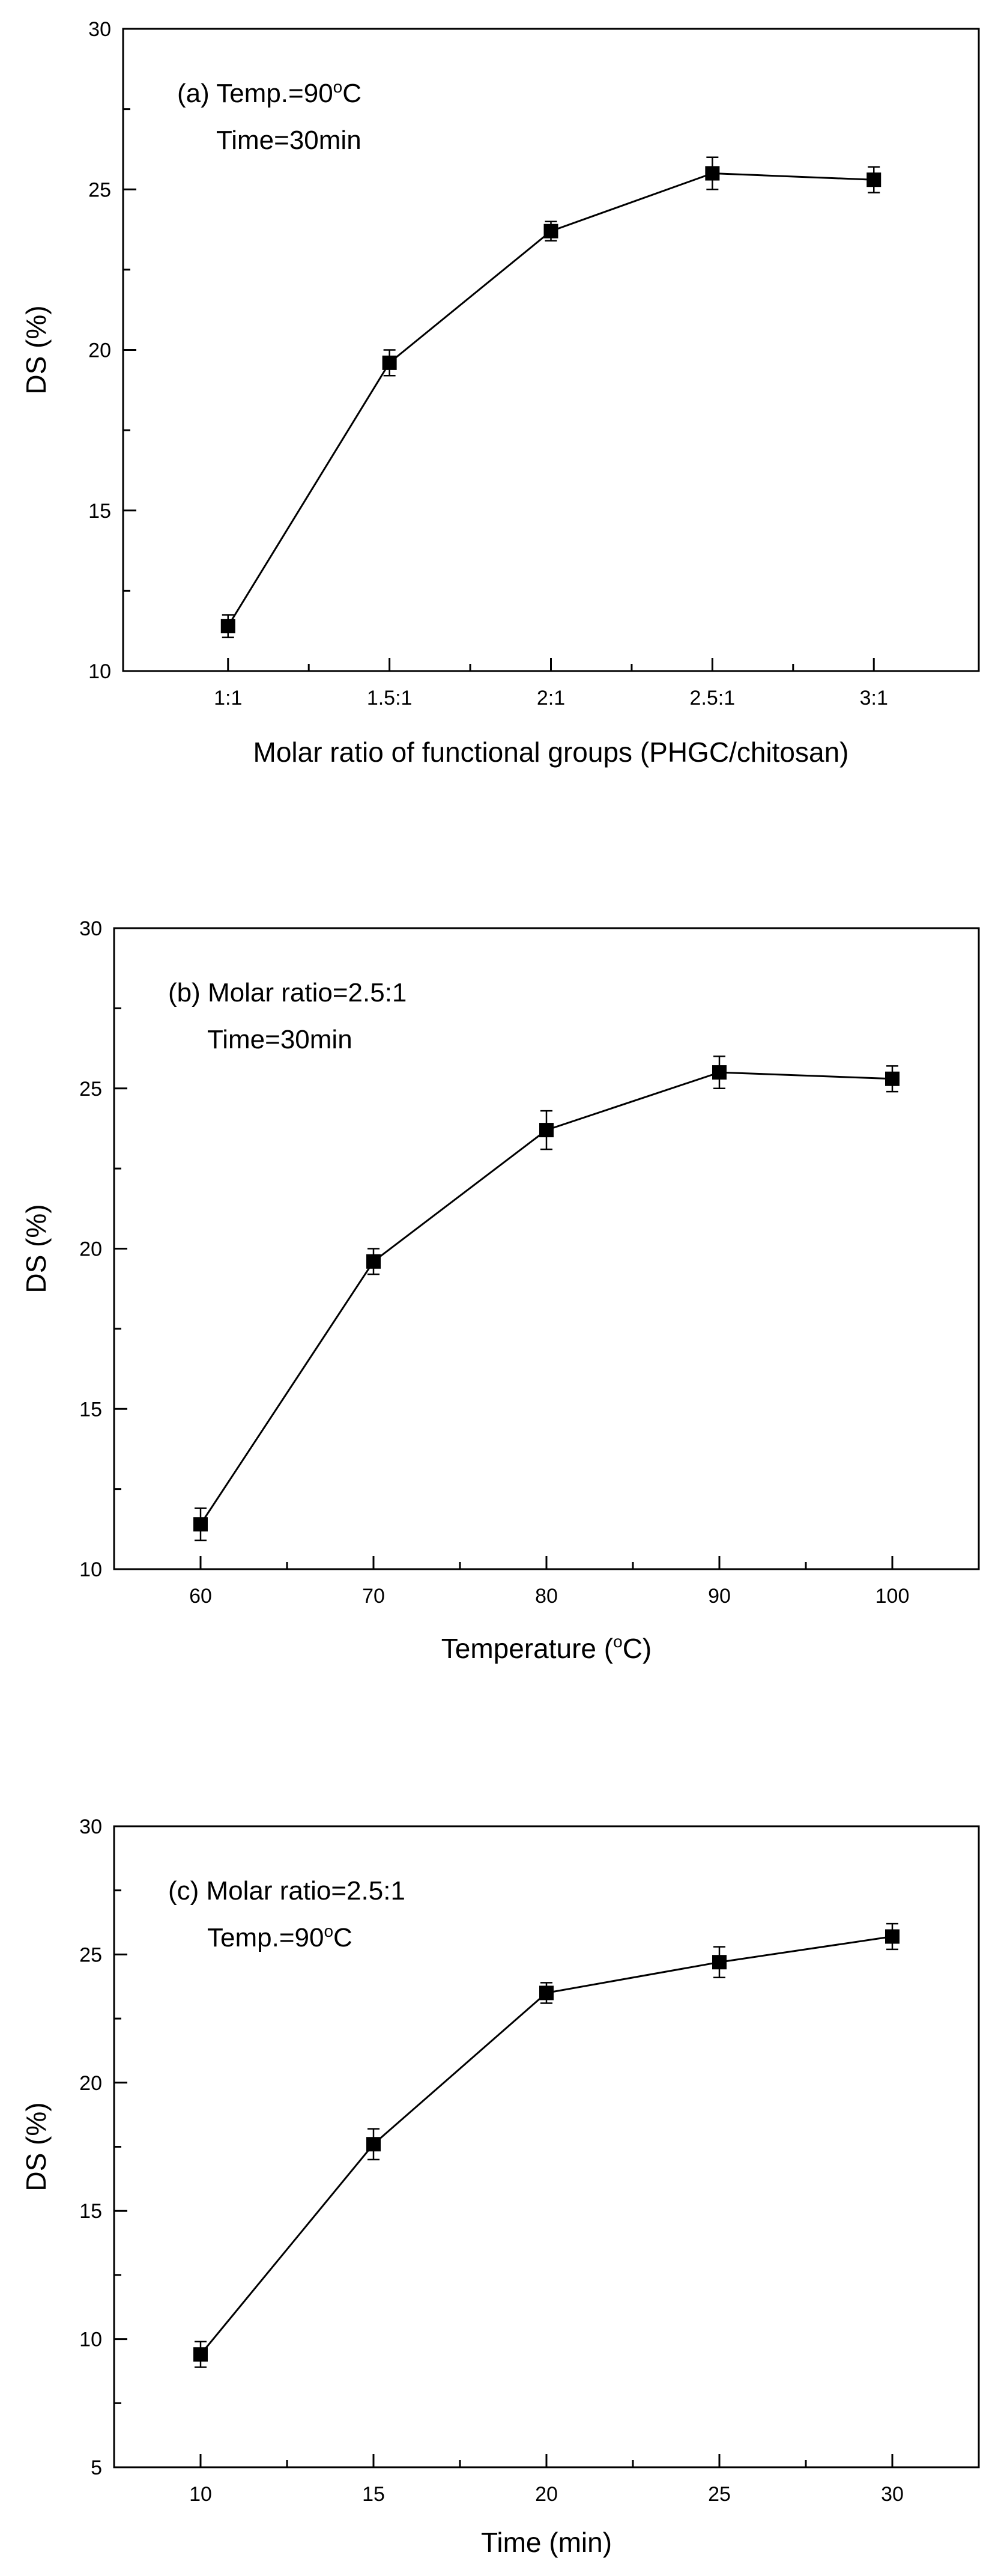 Image resolution: width=1004 pixels, height=2576 pixels. Describe the element at coordinates (546, 1648) in the screenshot. I see `x-axis-title: Temperature (oC)` at that location.